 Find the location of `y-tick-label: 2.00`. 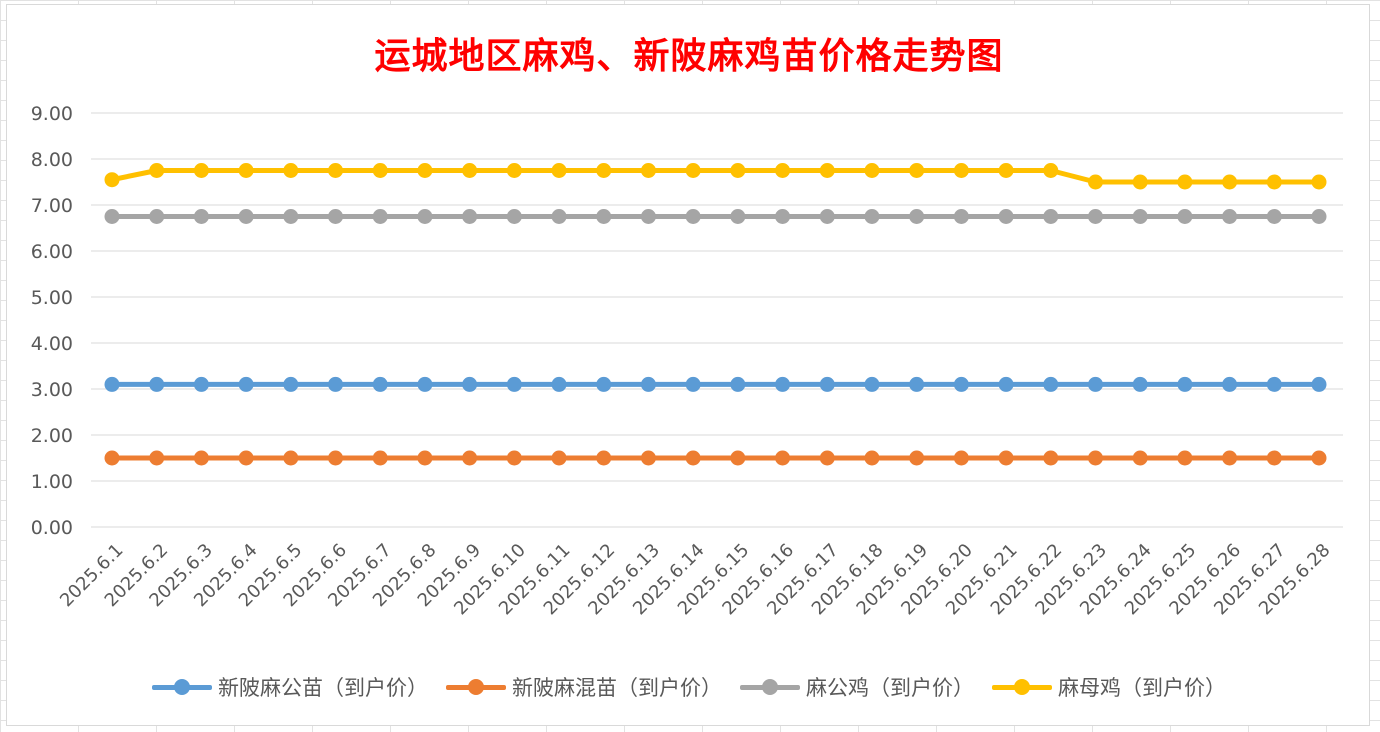

y-tick-label: 2.00 is located at coordinates (52, 436).